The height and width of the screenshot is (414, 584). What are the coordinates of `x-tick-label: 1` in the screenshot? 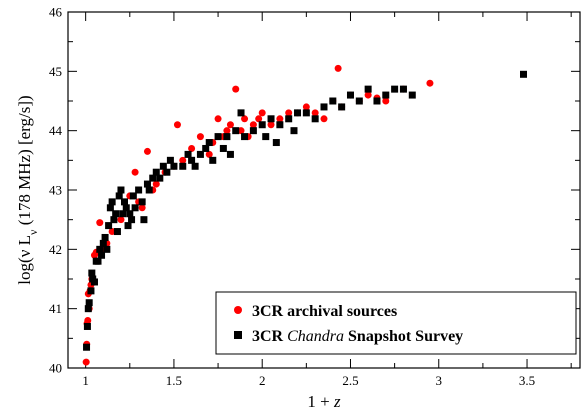 It's located at (85, 380).